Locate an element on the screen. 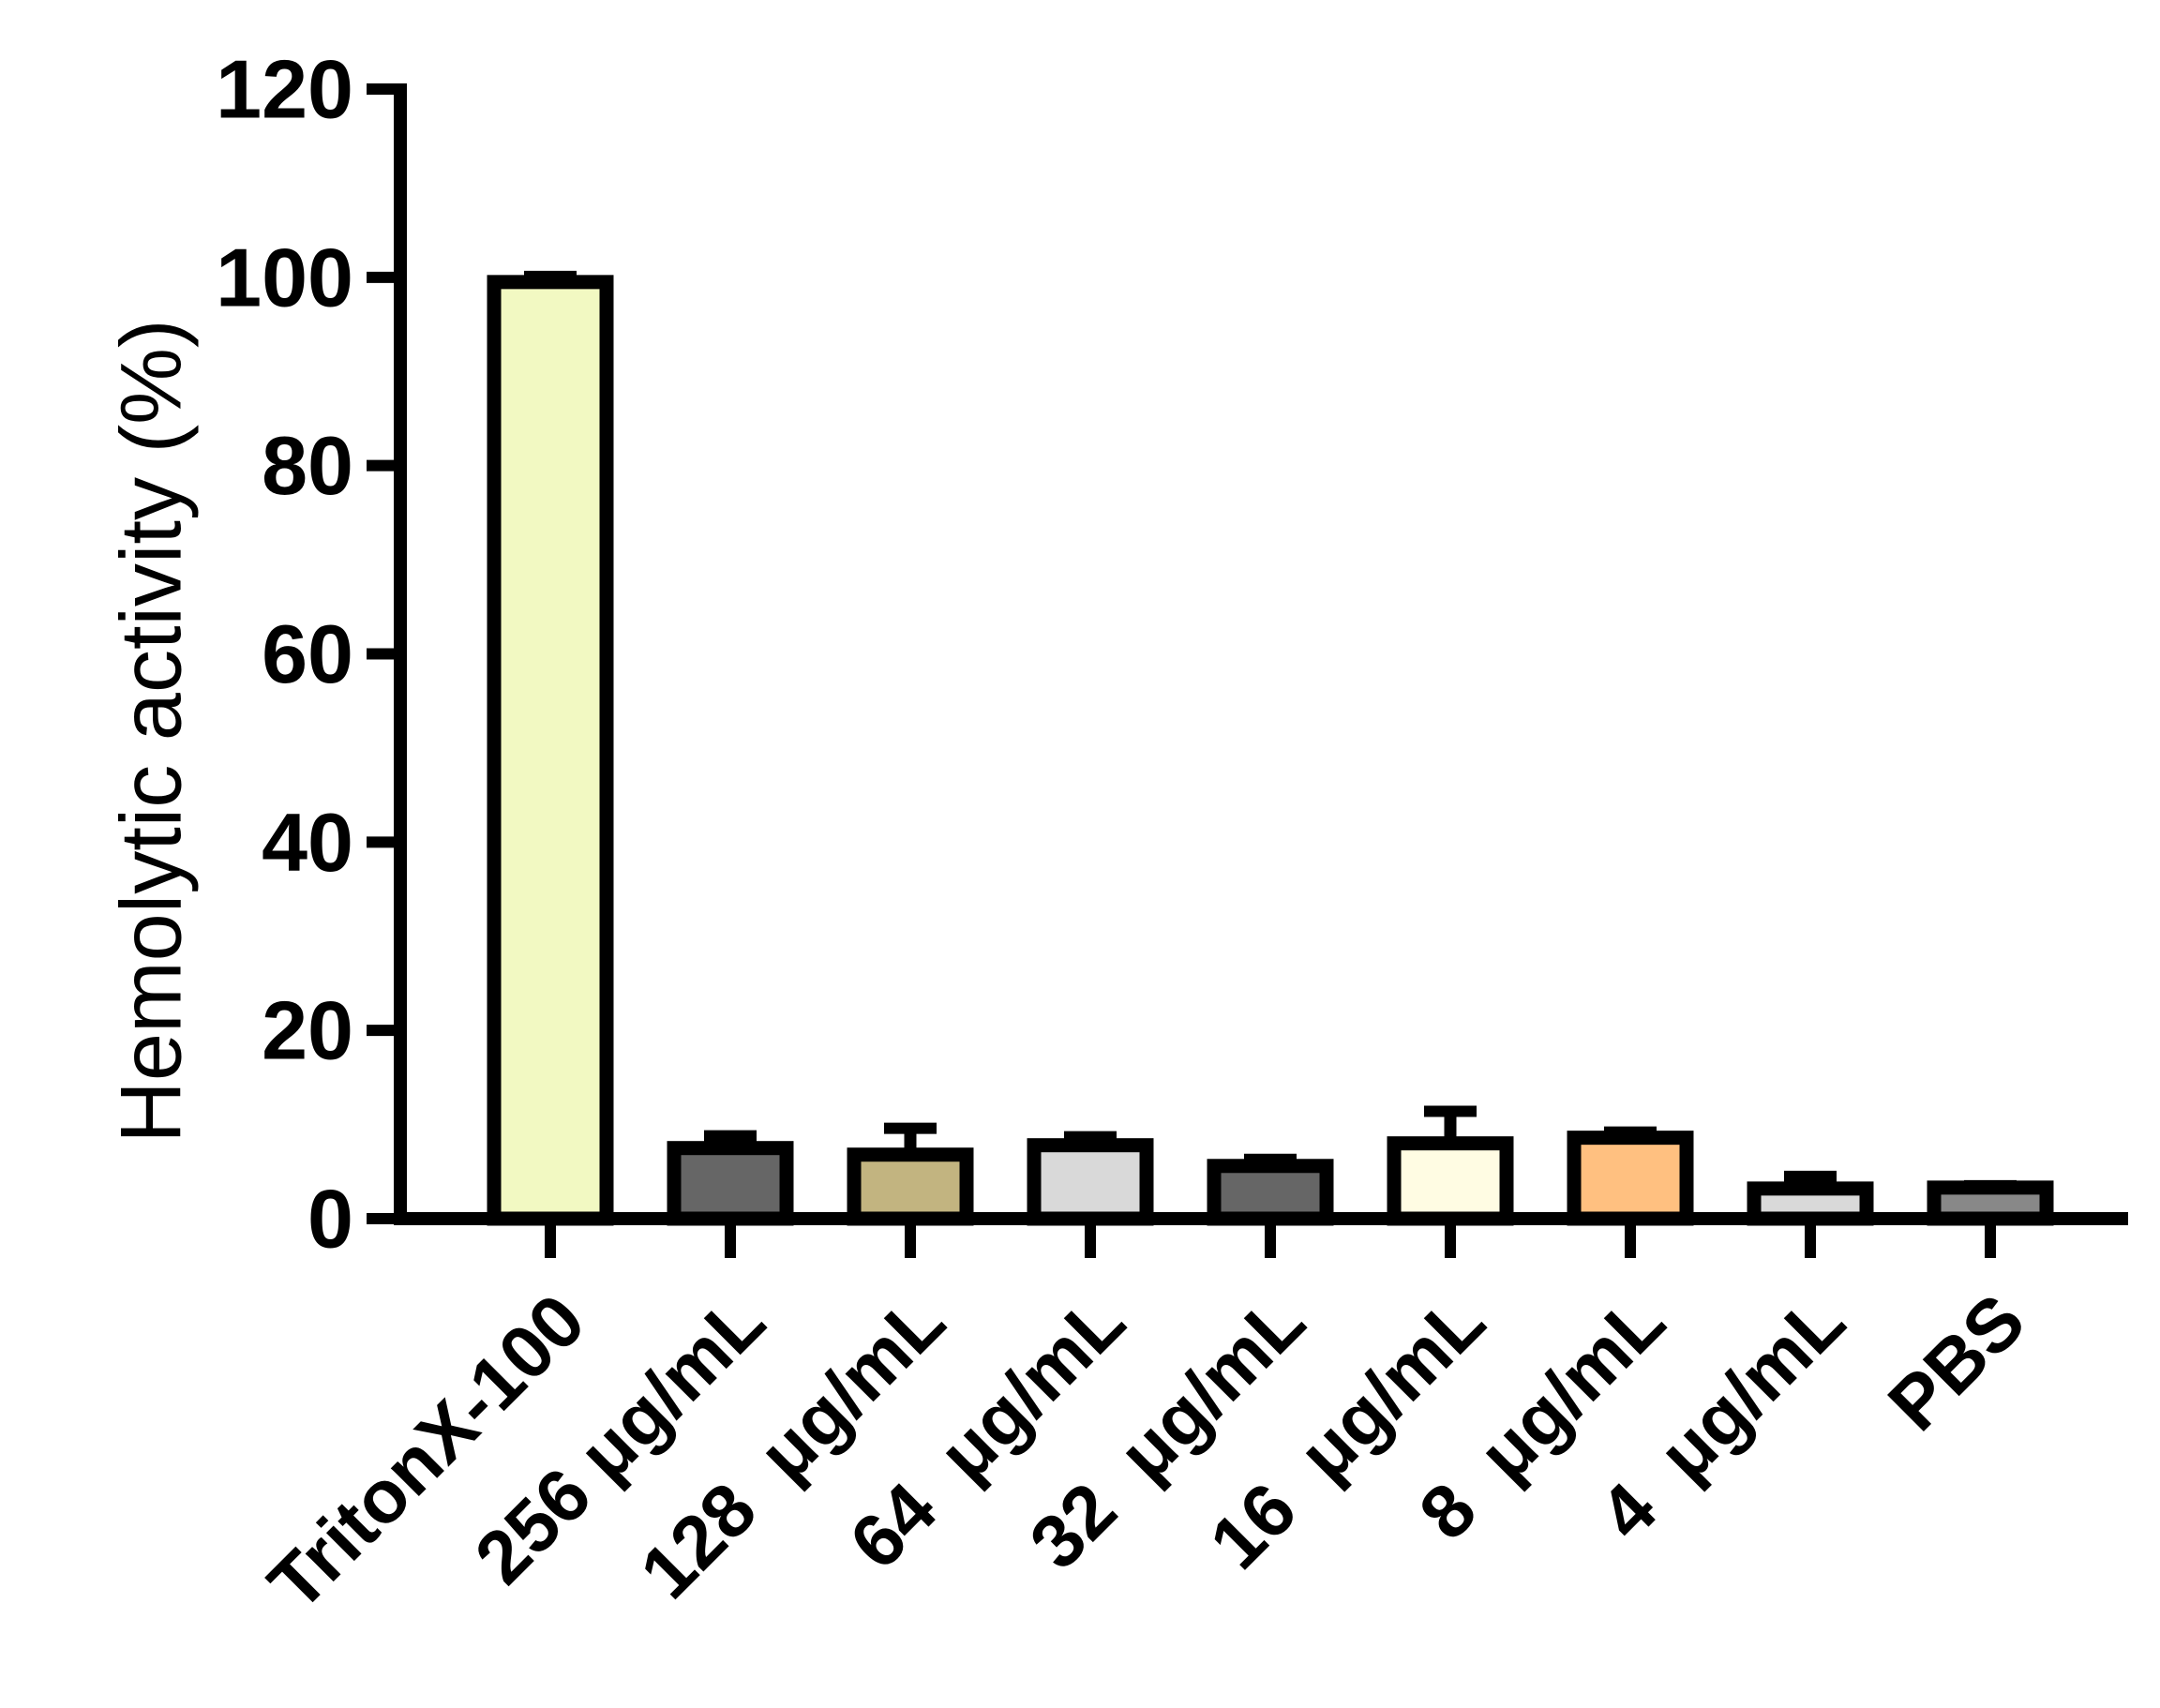  y-axis-label: Hemolytic activity (%) is located at coordinates (151, 731).